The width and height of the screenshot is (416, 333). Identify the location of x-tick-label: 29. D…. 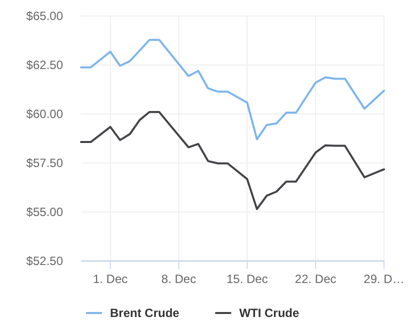
(384, 279).